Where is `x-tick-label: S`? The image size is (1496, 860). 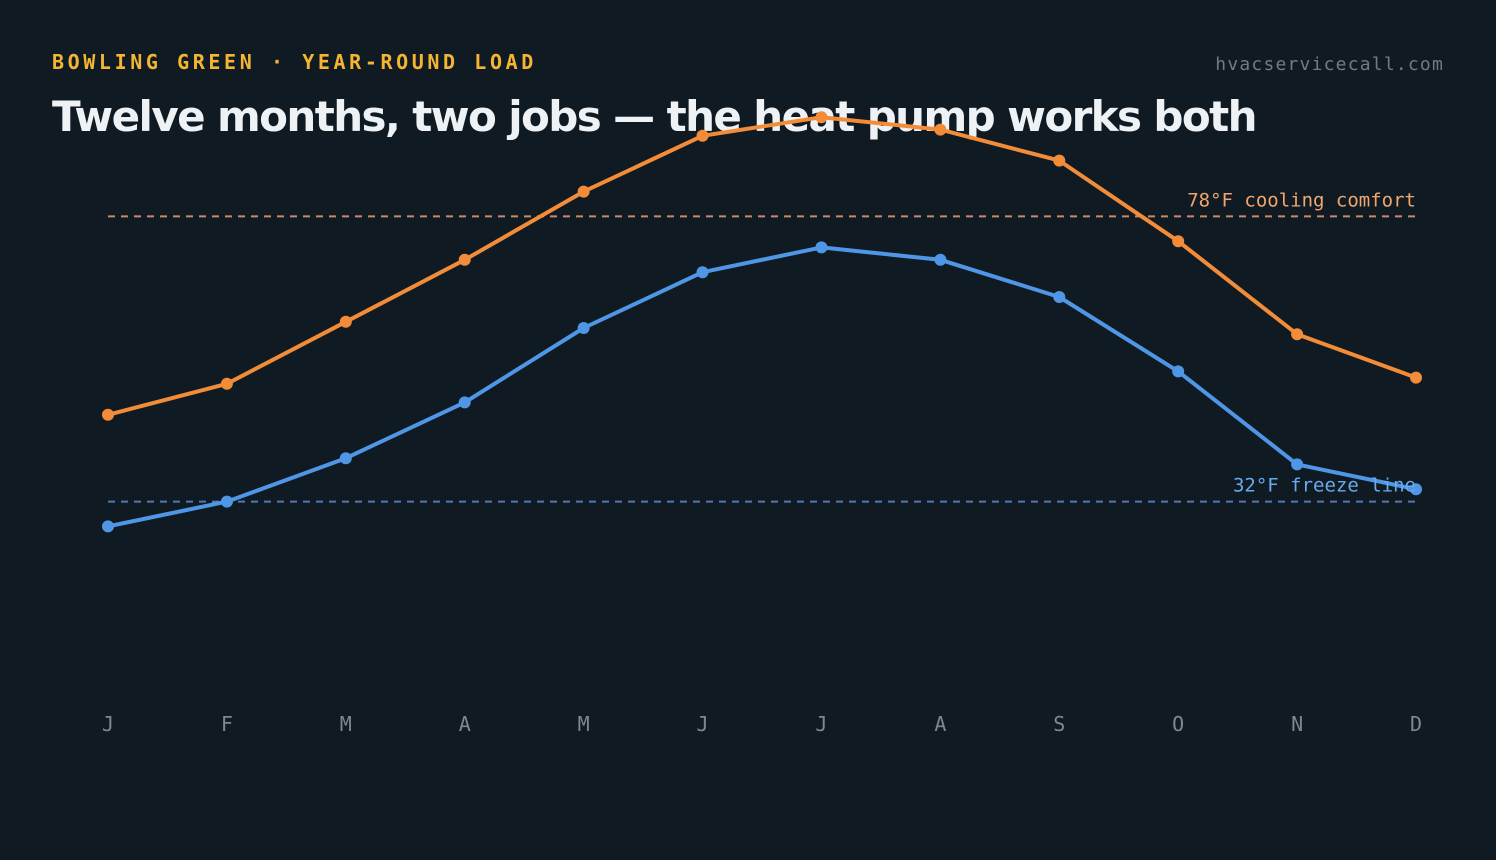
x-tick-label: S is located at coordinates (1059, 724).